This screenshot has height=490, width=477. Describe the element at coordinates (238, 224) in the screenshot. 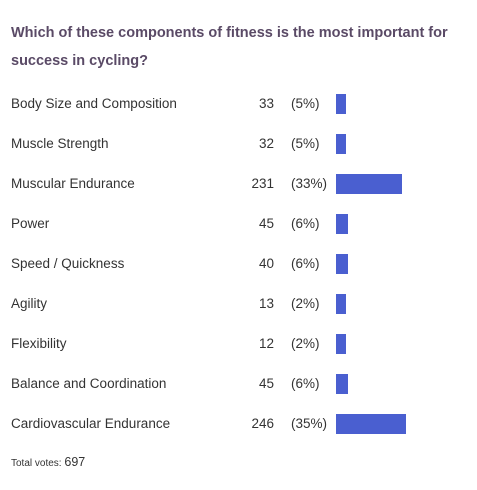

I see `poll-answer: Power 45 (6%)` at that location.